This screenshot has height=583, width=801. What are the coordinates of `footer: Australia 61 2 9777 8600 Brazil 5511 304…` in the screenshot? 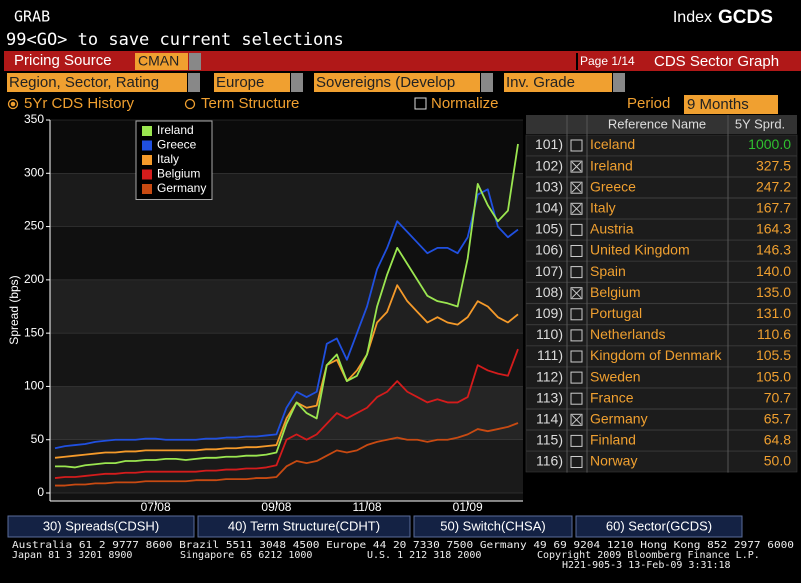 It's located at (403, 555).